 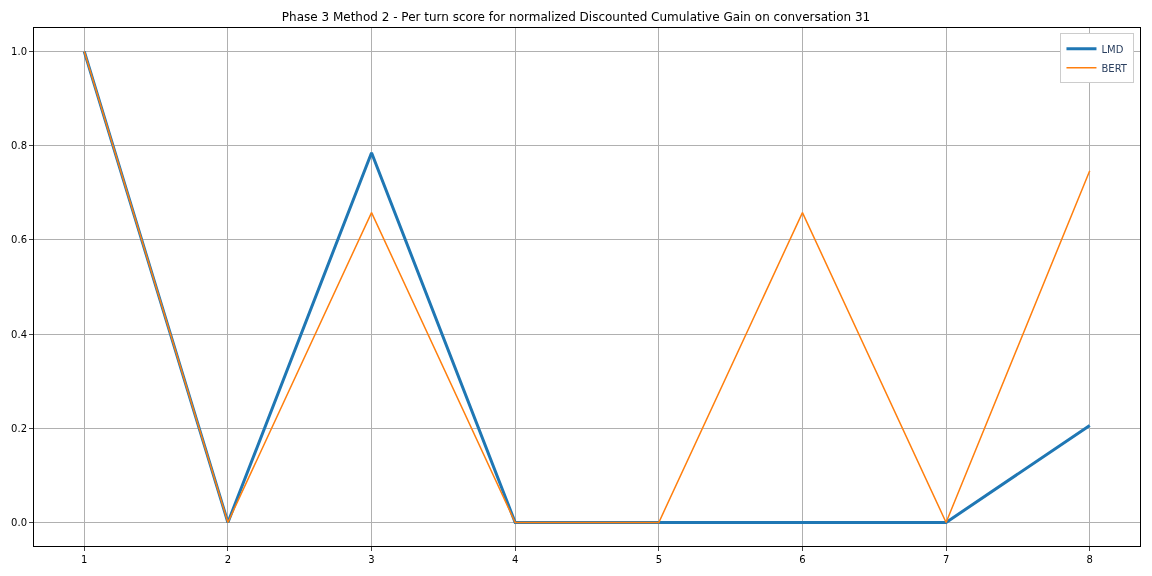 What do you see at coordinates (1089, 559) in the screenshot?
I see `x-tick-label: 8` at bounding box center [1089, 559].